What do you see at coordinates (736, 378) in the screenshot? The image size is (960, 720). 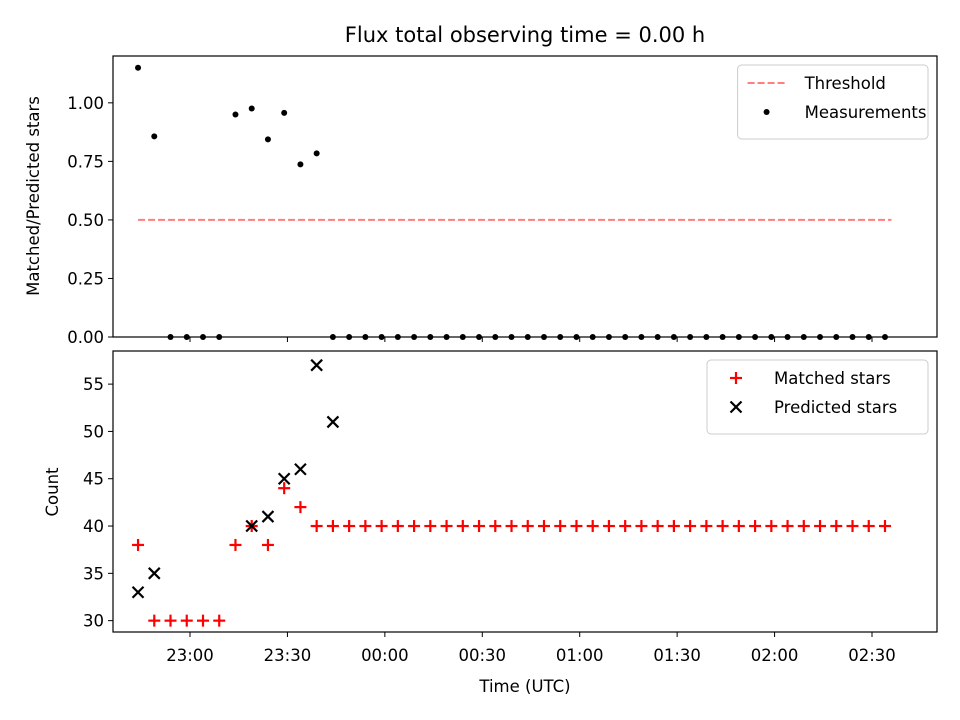 I see `matched-stars-legend-swatch` at bounding box center [736, 378].